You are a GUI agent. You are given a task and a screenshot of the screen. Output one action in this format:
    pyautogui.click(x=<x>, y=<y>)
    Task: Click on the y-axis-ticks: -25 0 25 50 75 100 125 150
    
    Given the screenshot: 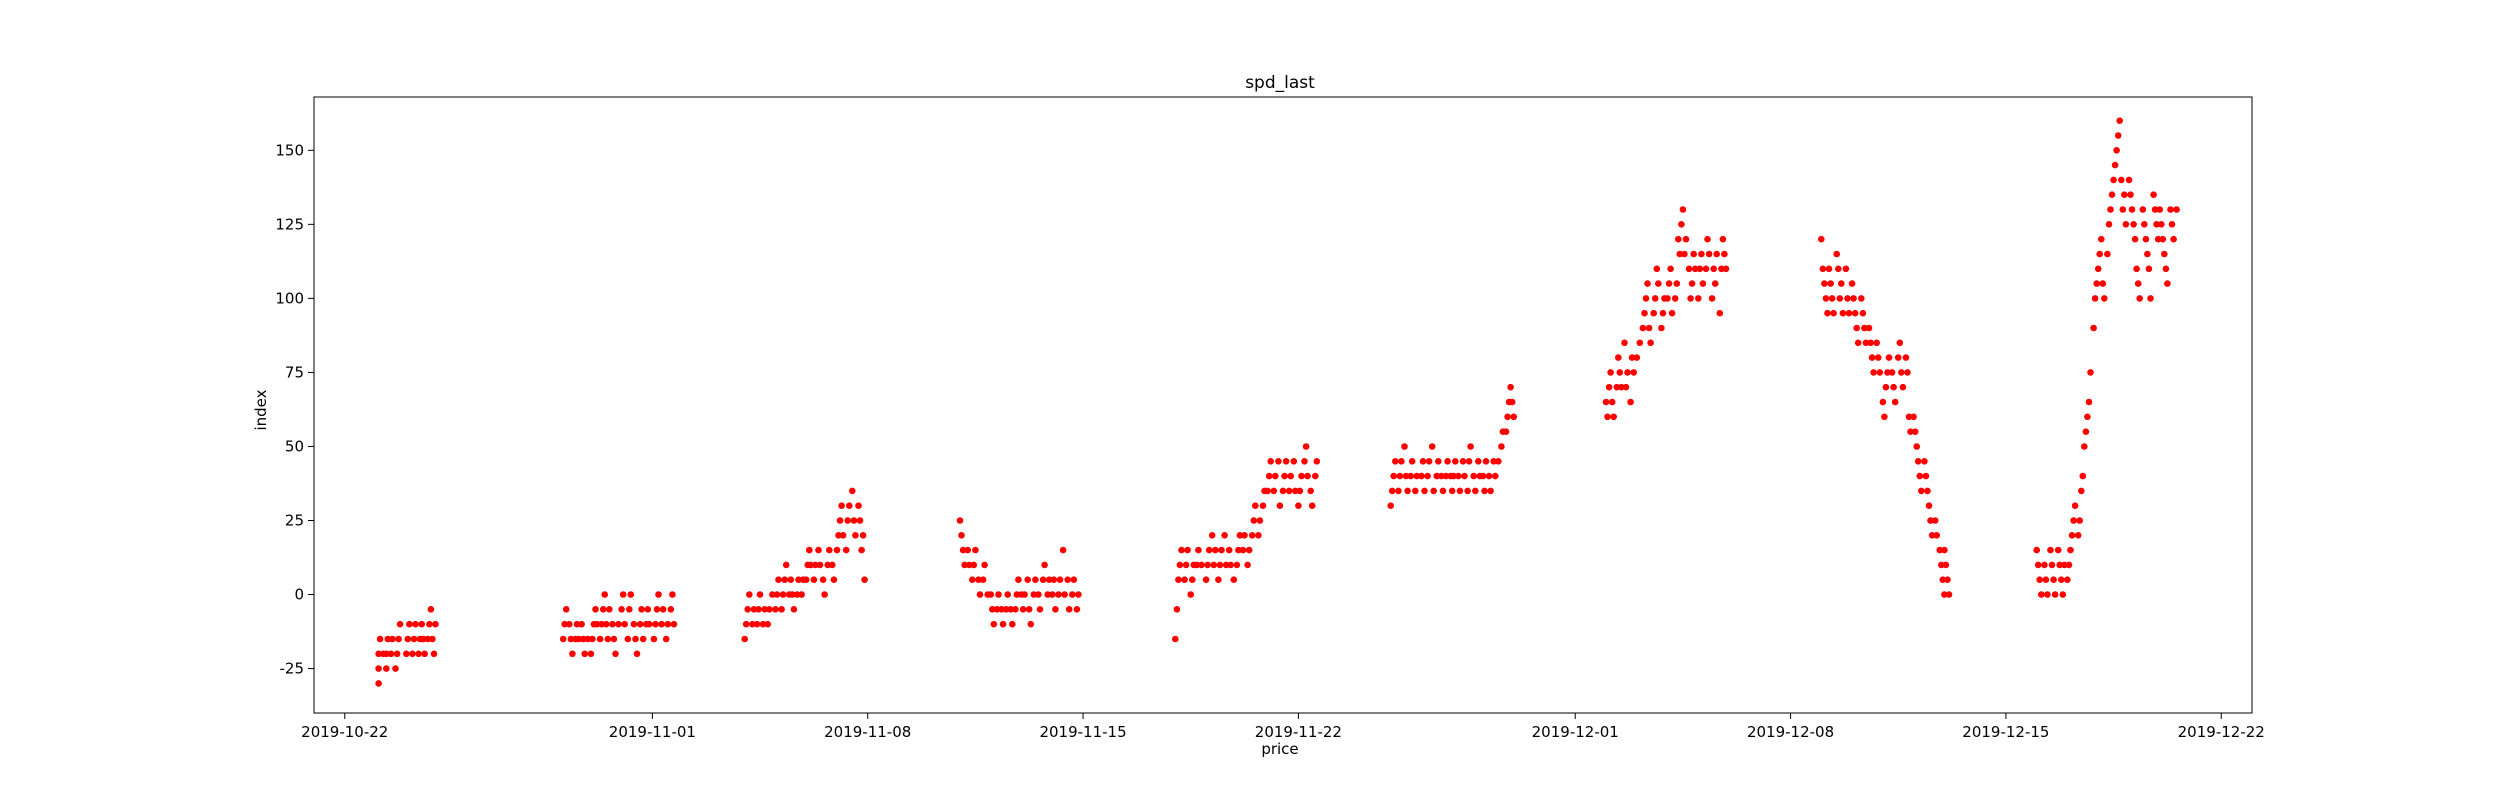 What is the action you would take?
    pyautogui.click(x=294, y=409)
    